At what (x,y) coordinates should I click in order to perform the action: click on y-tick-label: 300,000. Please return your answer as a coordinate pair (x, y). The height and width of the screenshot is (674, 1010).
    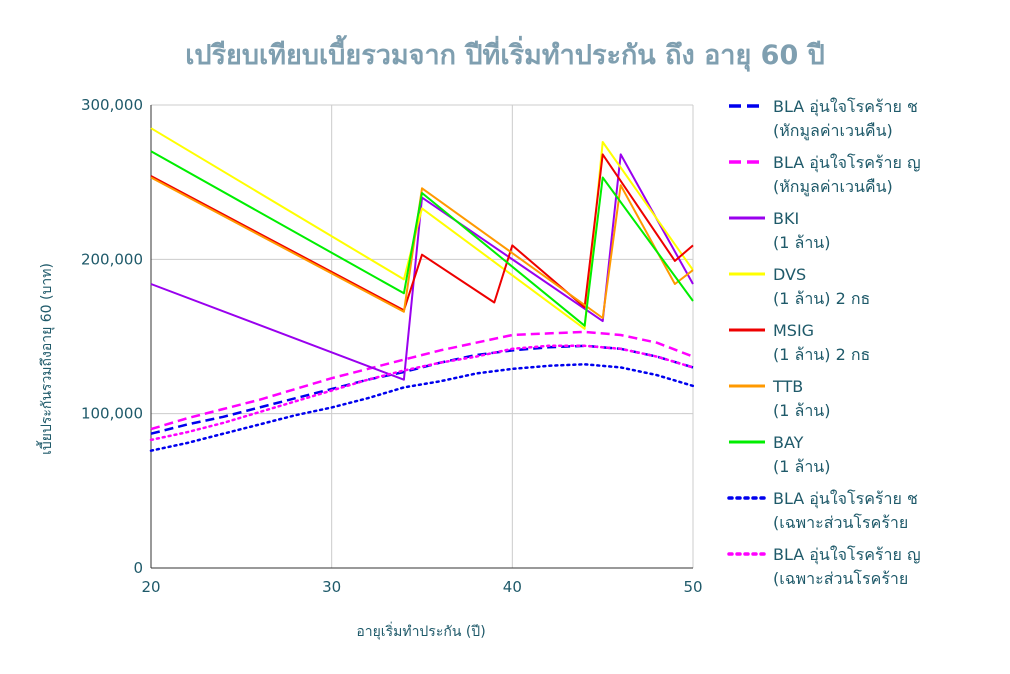
    Looking at the image, I should click on (112, 105).